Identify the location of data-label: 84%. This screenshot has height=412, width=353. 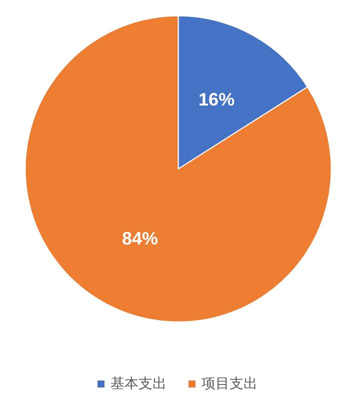
(140, 238).